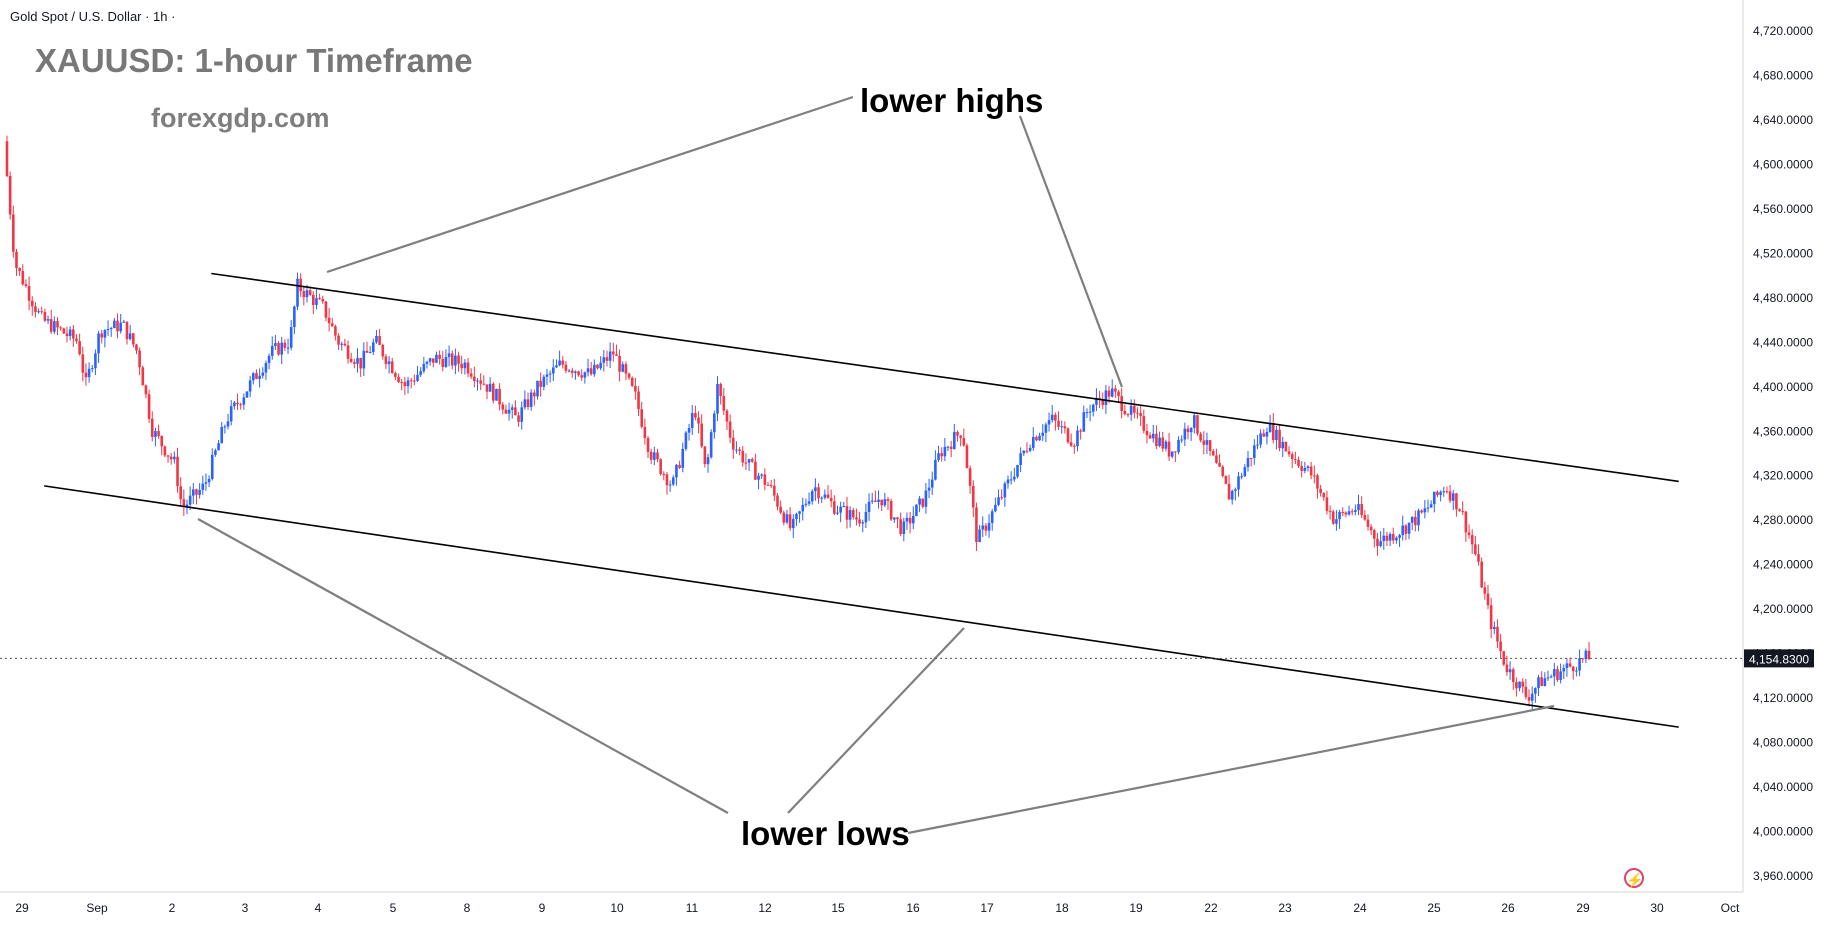  Describe the element at coordinates (1783, 342) in the screenshot. I see `y-tick-label: 4,440.0000` at that location.